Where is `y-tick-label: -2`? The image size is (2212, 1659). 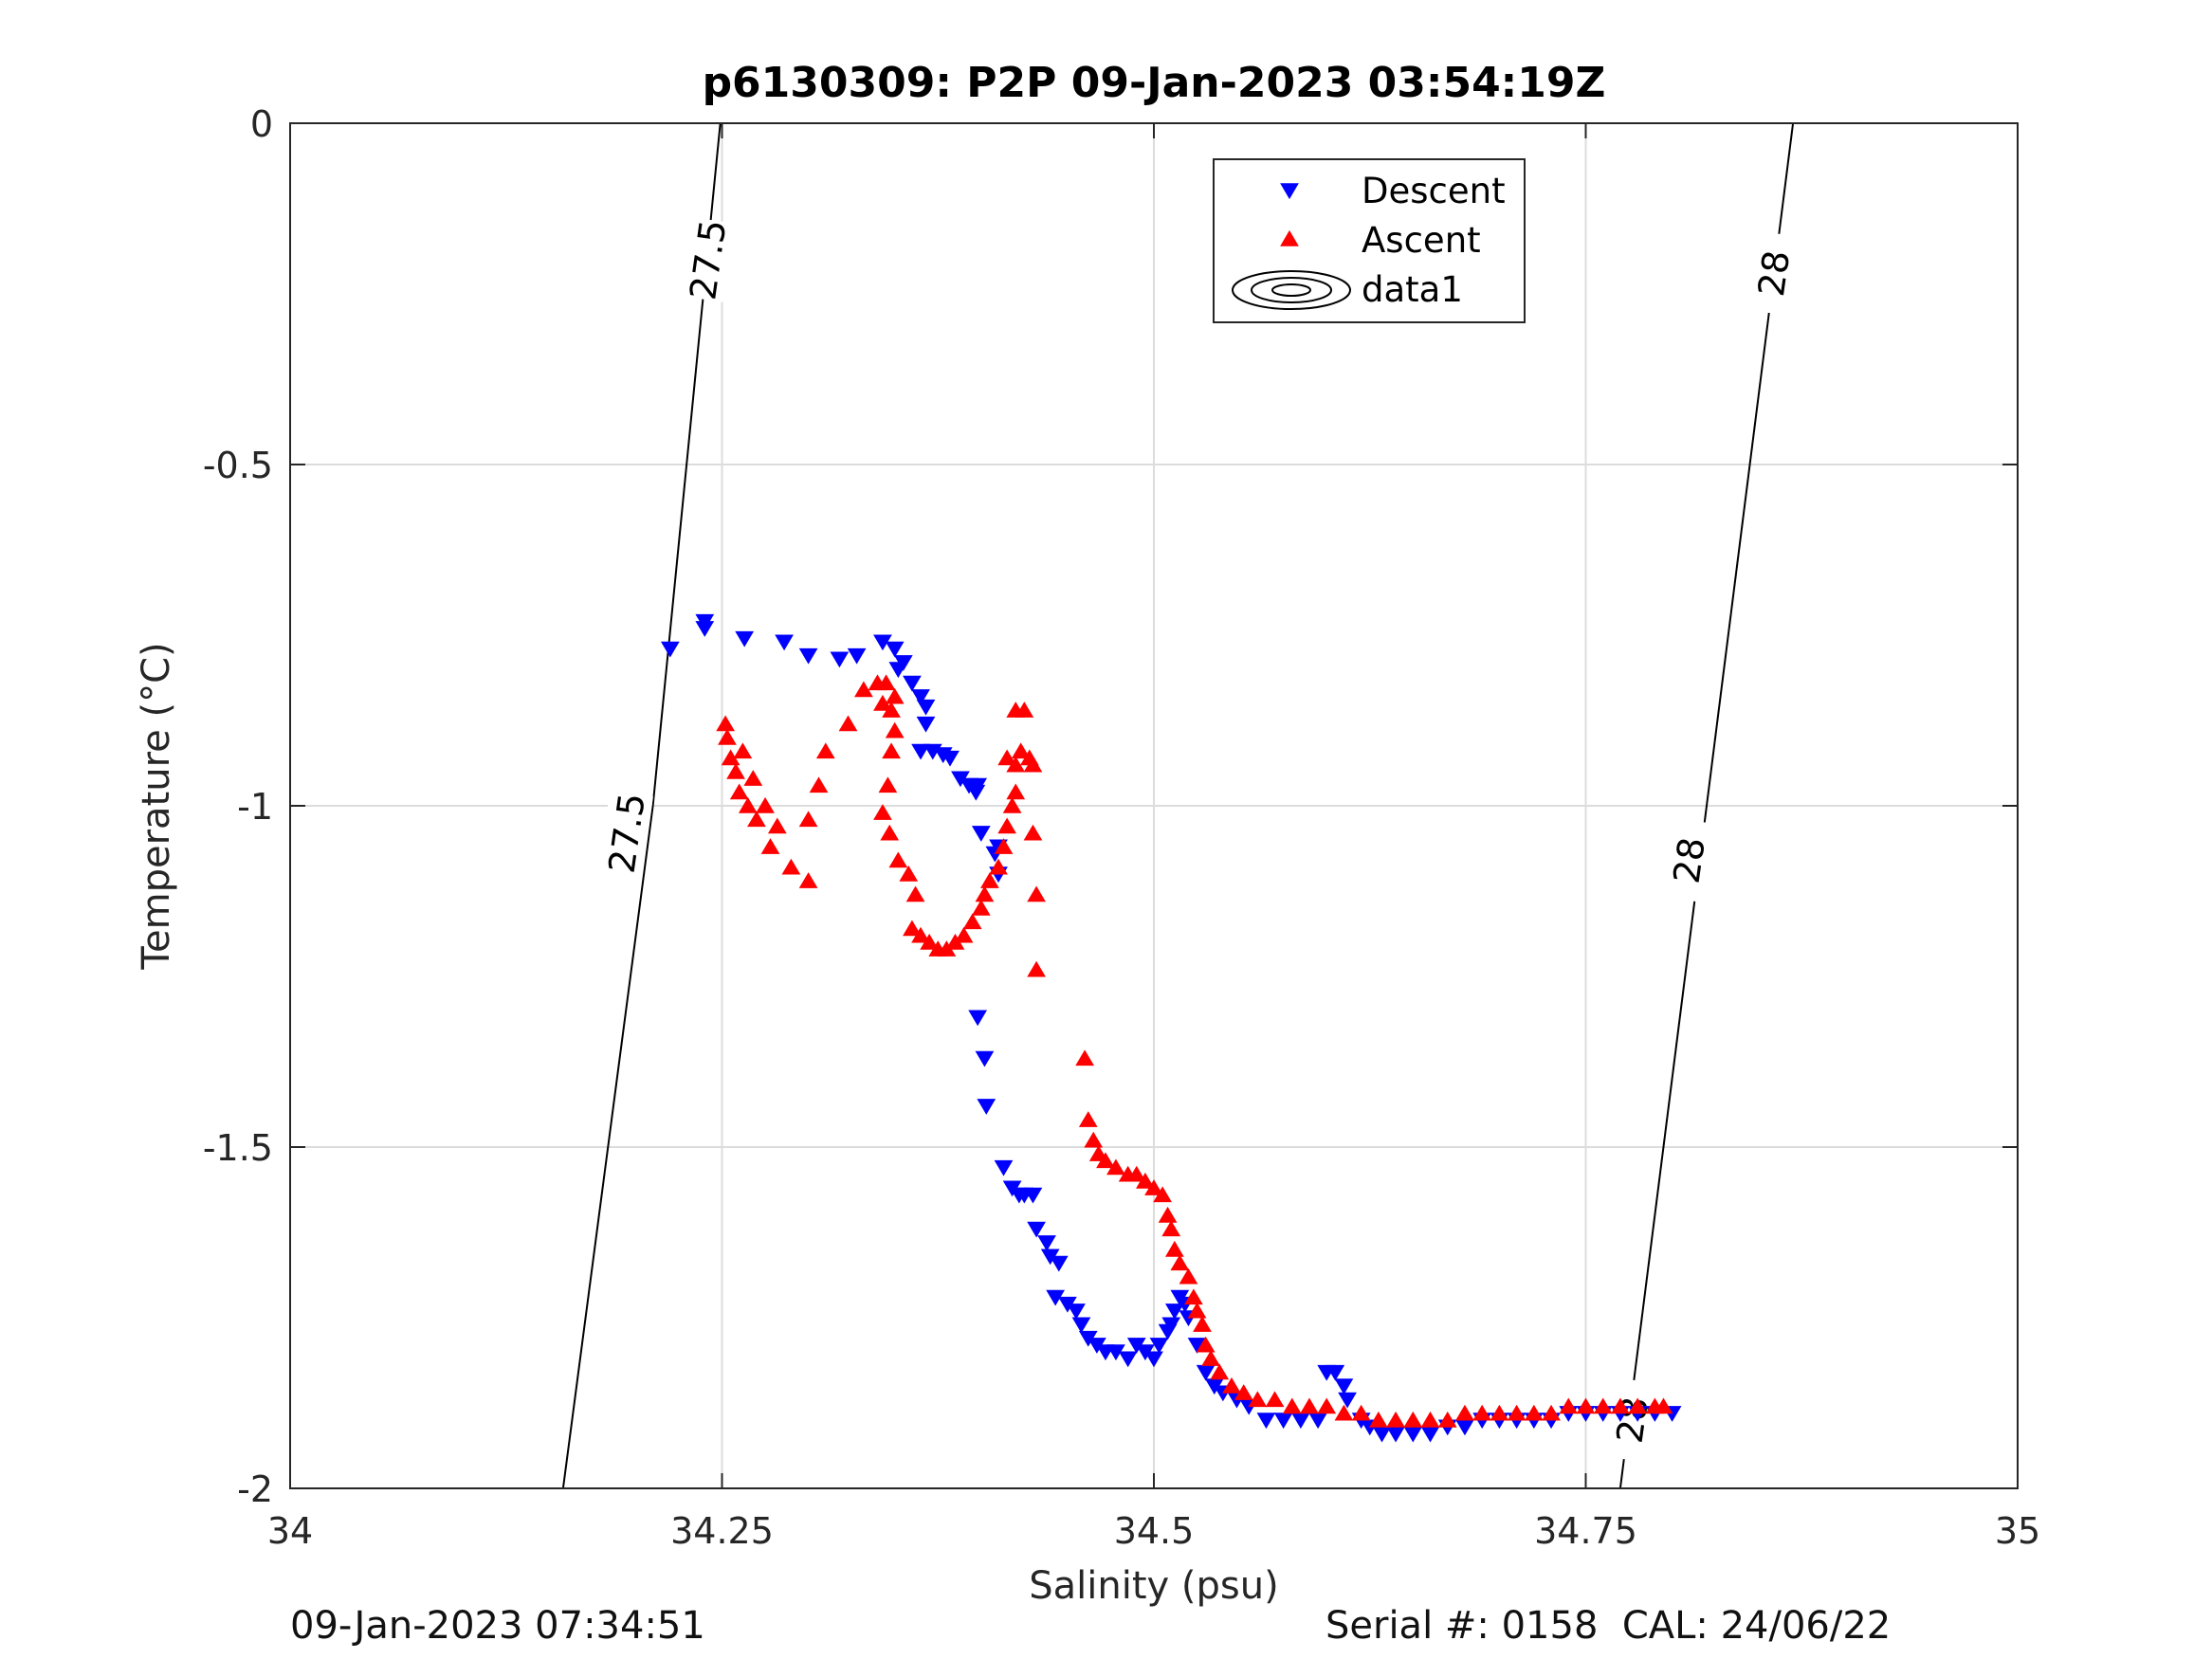 y-tick-label: -2 is located at coordinates (255, 1489).